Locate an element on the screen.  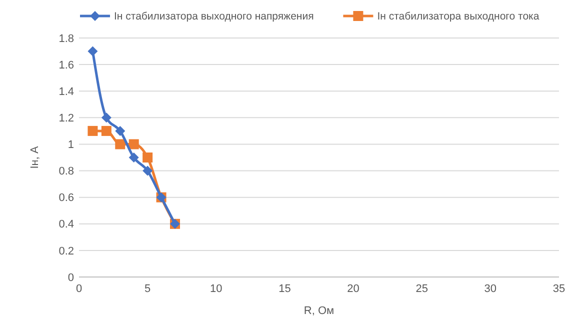
x-axis-title: R, Ом is located at coordinates (319, 311).